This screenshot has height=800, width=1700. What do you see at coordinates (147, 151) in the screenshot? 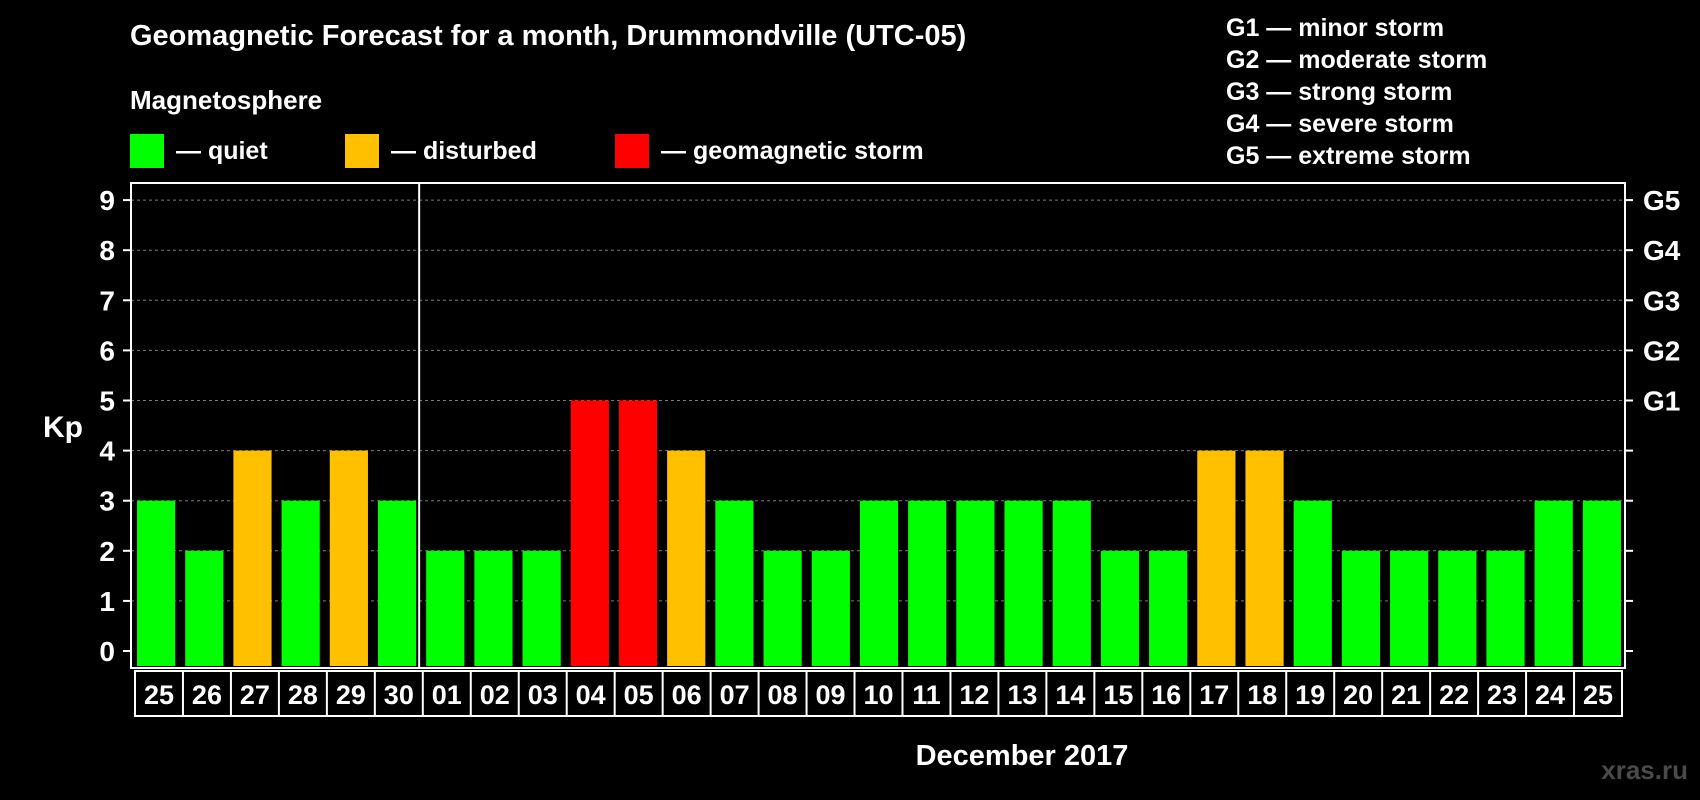
I see `legend-swatch-quiet` at bounding box center [147, 151].